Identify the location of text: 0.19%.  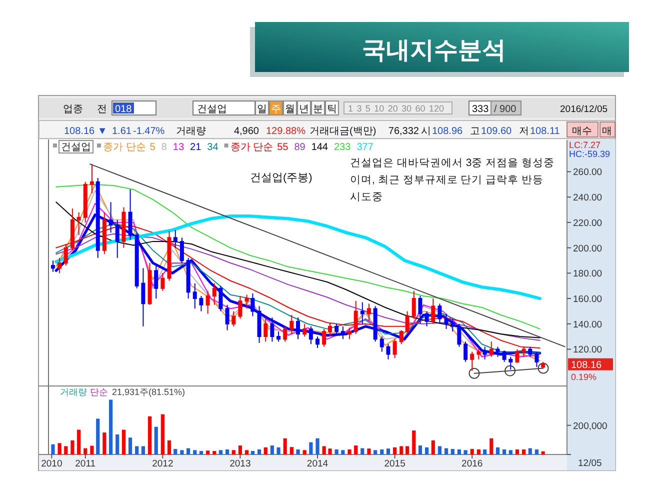
(584, 377).